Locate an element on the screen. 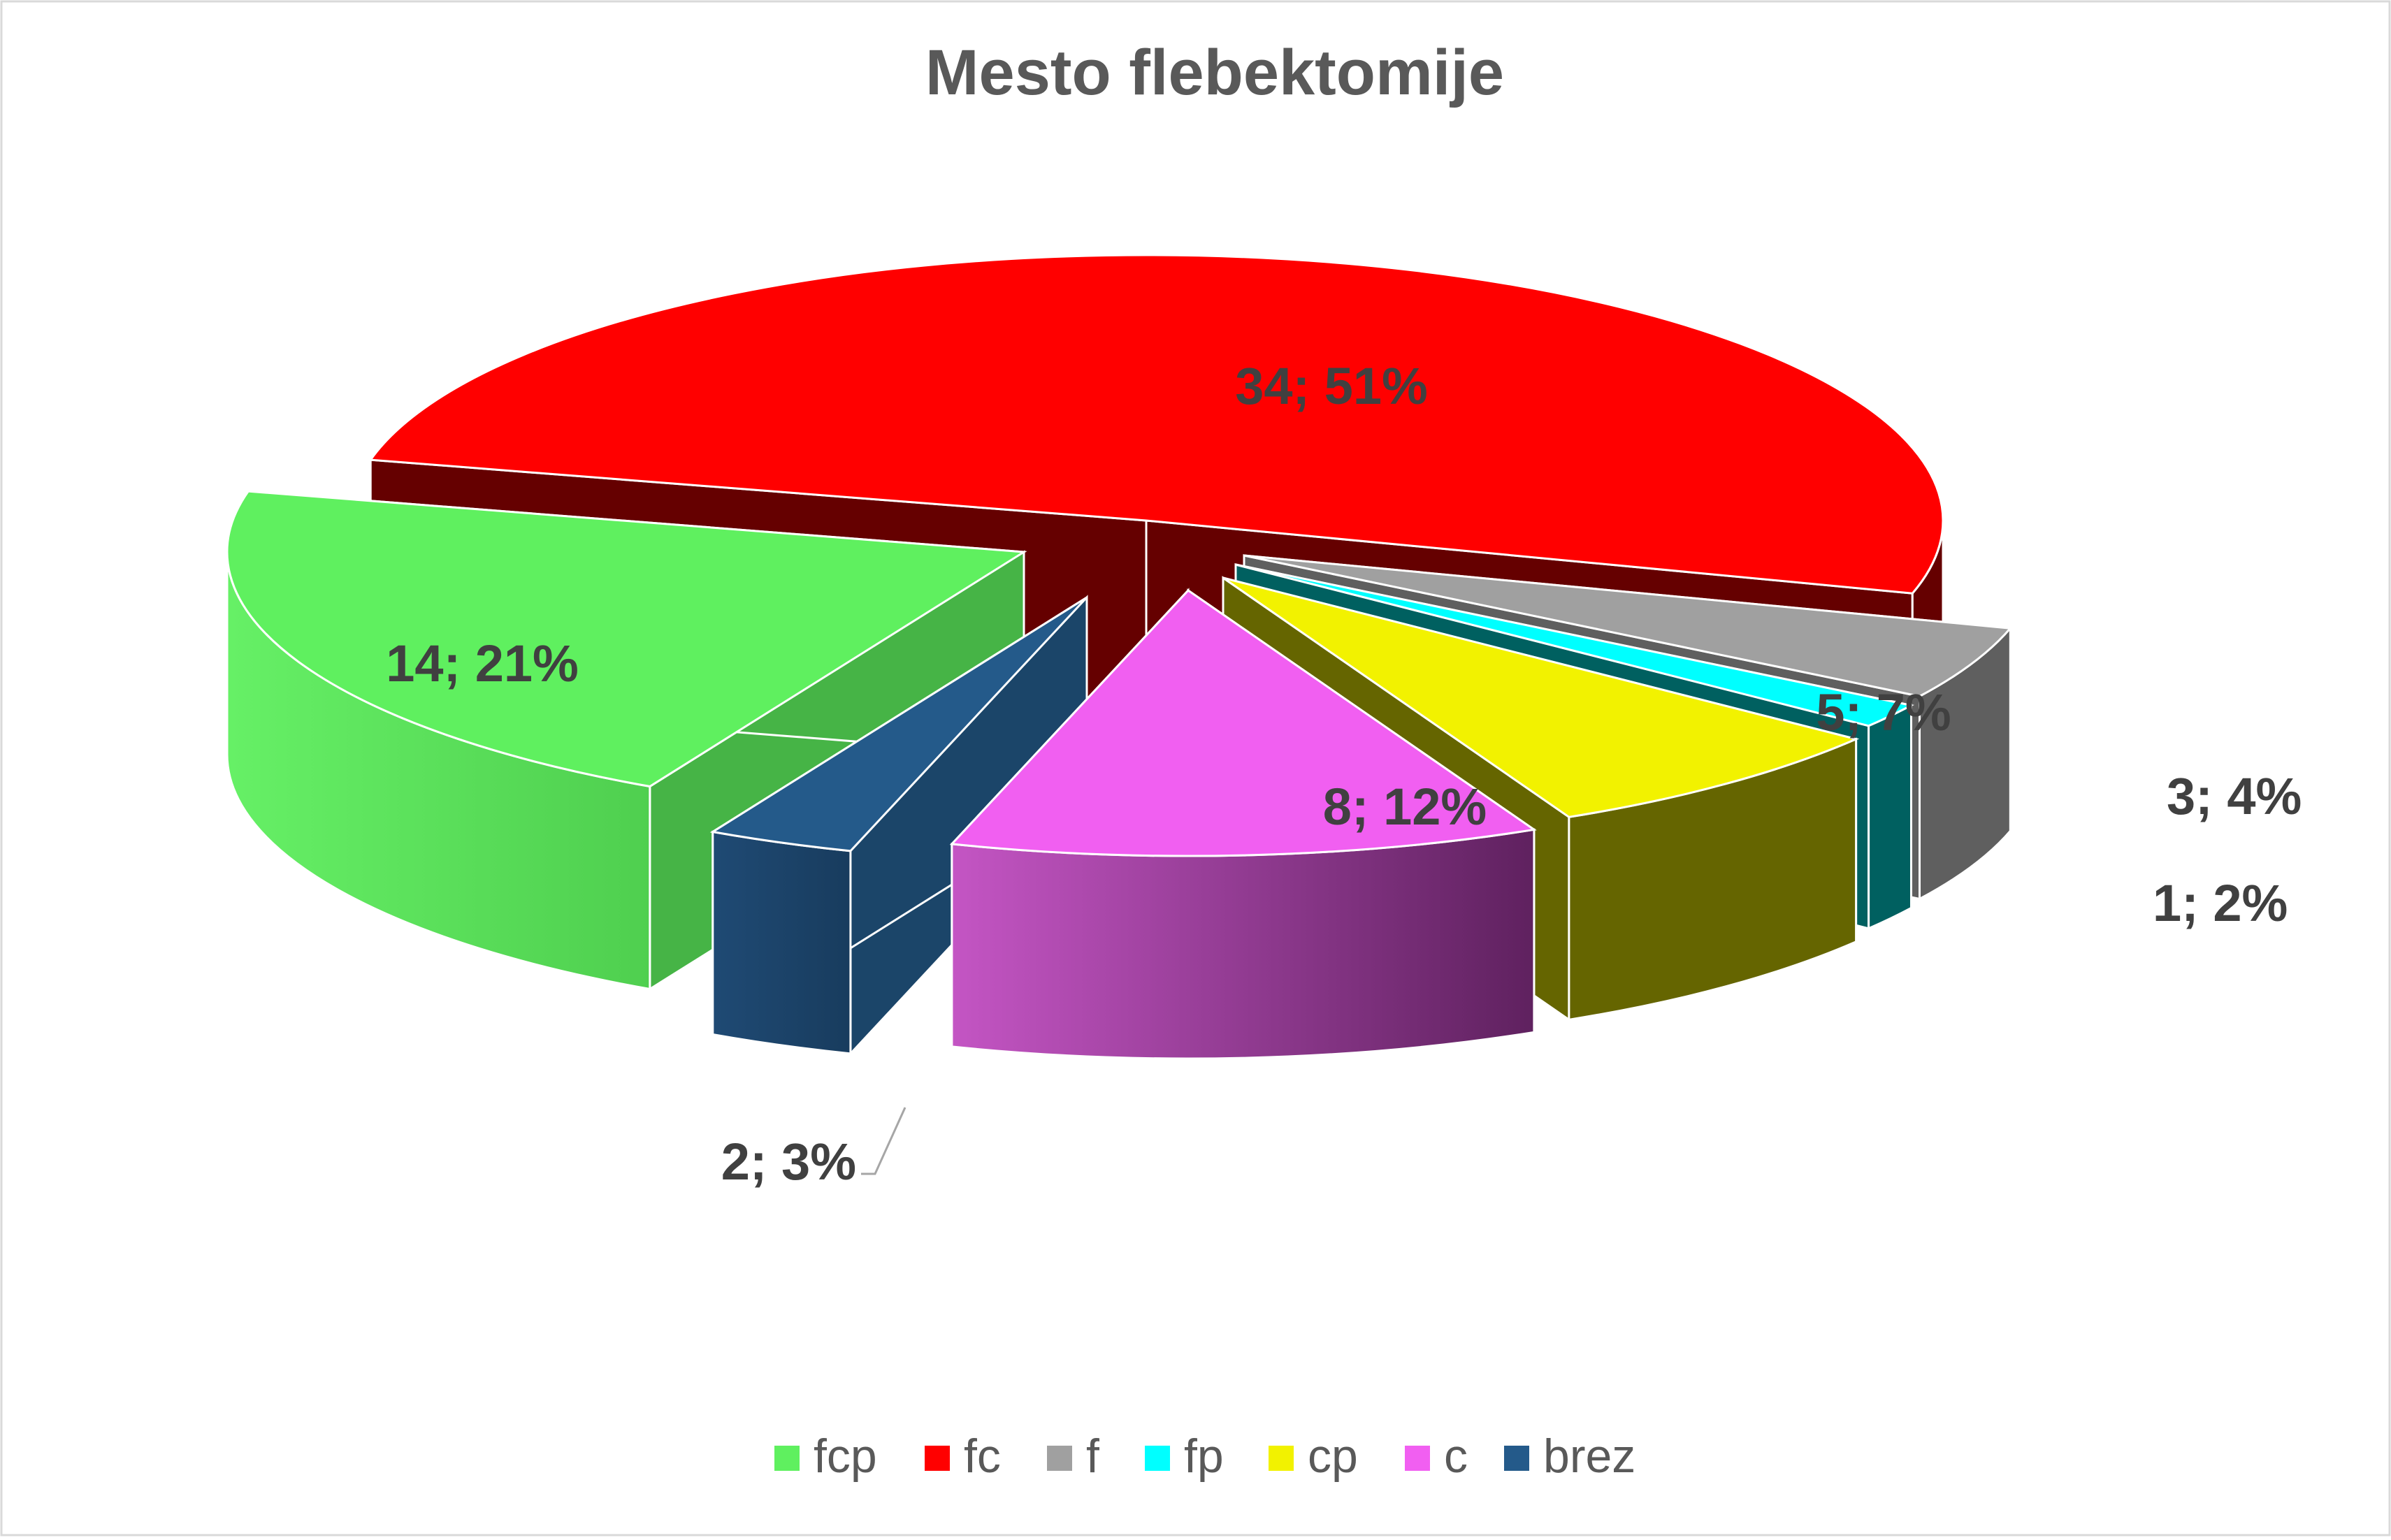 The height and width of the screenshot is (1540, 2391). legend-item-fp: fp is located at coordinates (1184, 1456).